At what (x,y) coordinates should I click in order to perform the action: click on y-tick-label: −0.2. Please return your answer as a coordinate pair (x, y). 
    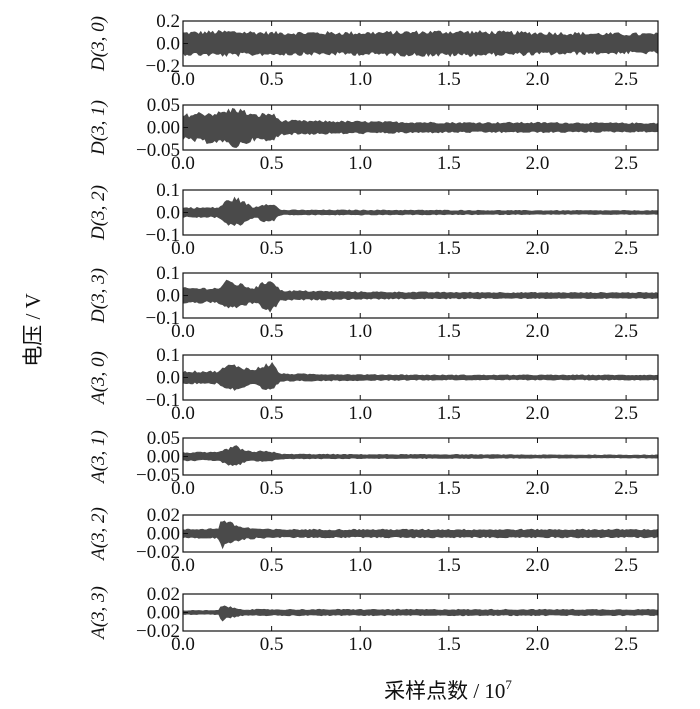
    Looking at the image, I should click on (163, 66).